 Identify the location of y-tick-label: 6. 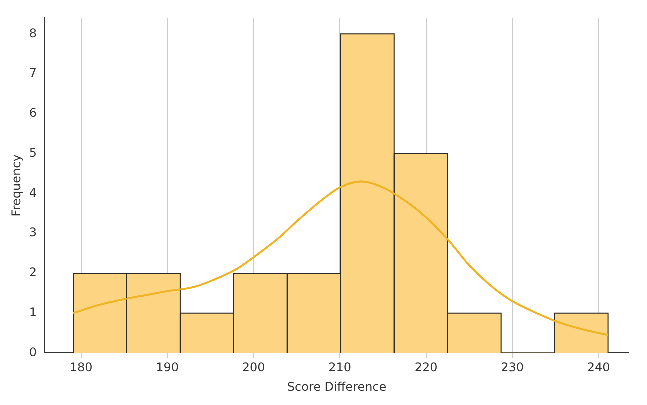
(33, 113).